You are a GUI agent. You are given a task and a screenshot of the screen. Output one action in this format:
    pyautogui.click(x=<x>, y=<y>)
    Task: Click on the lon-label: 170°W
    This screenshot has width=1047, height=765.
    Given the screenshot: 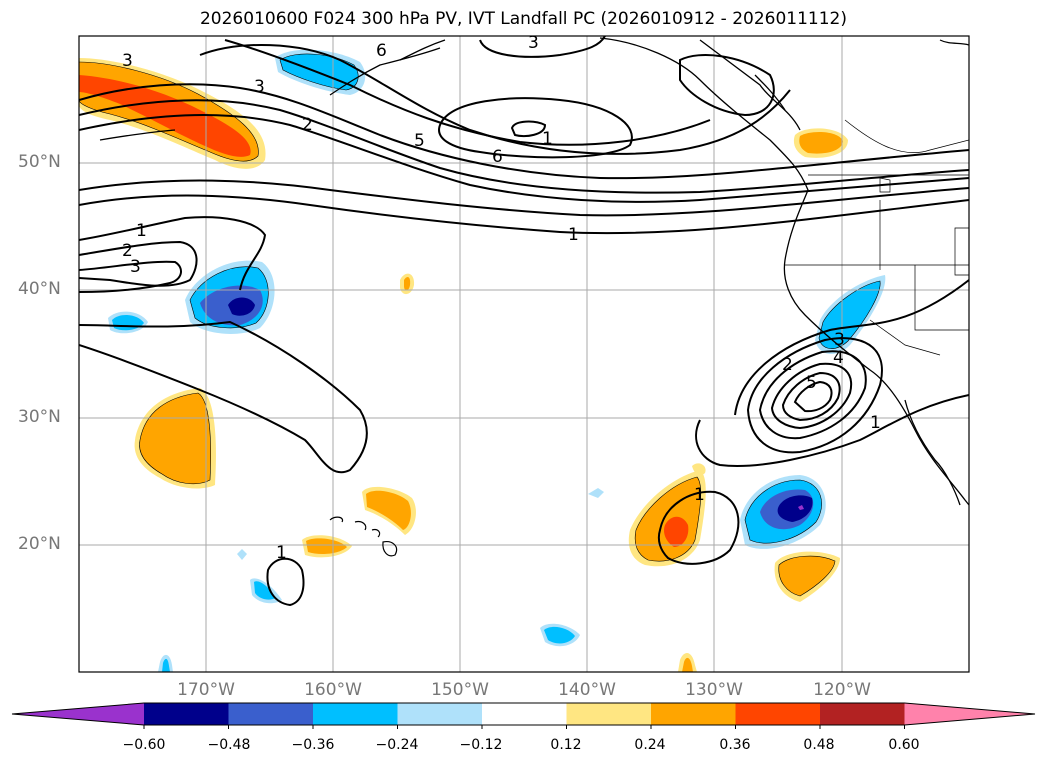 What is the action you would take?
    pyautogui.click(x=206, y=690)
    